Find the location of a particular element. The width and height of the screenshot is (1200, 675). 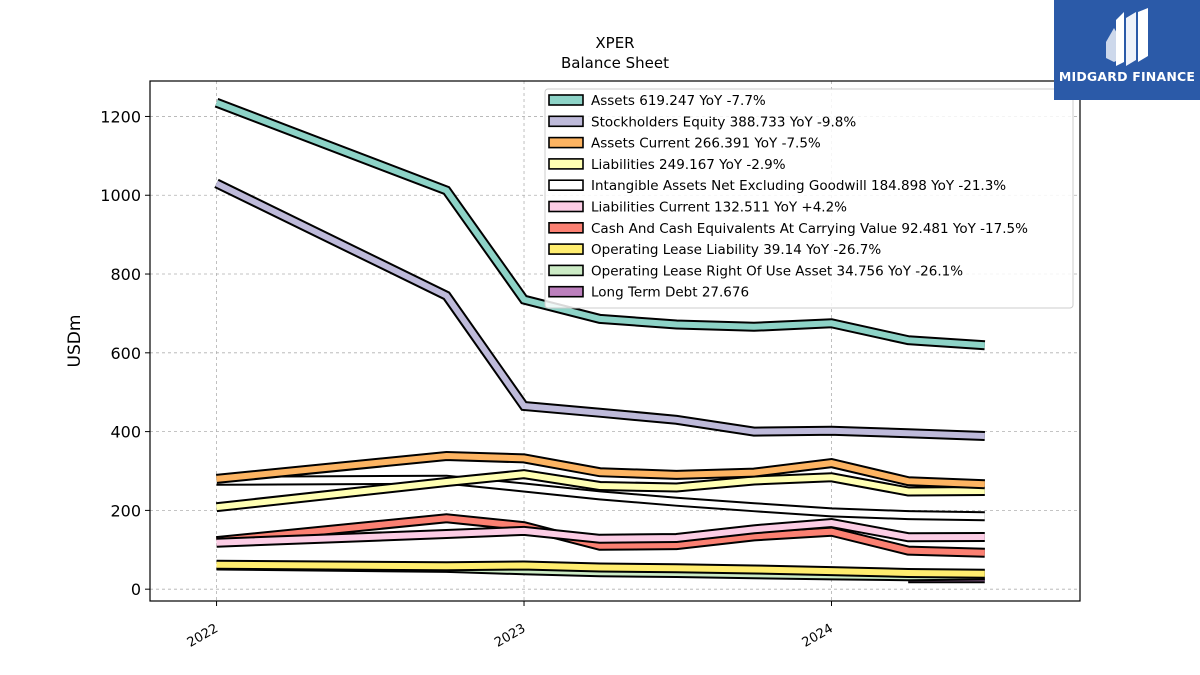

series-line-liabilities-current-fill is located at coordinates (600, 532).